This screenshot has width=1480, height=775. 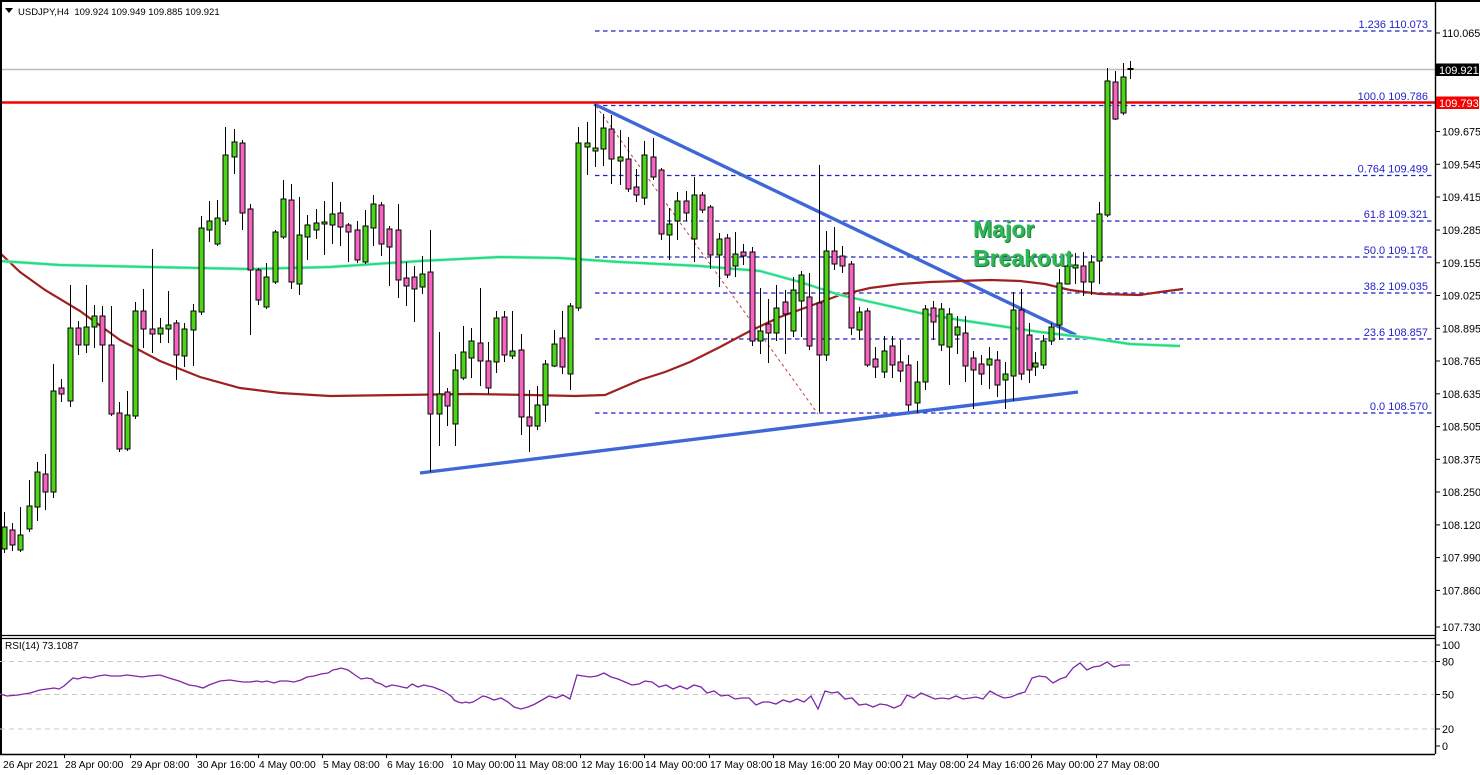 I want to click on svg-text: 26 May 00:00, so click(x=1063, y=765).